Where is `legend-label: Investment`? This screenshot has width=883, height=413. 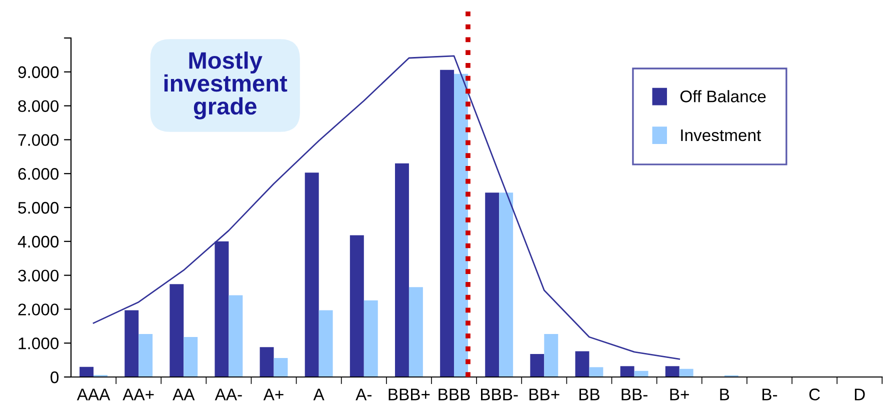
legend-label: Investment is located at coordinates (721, 136).